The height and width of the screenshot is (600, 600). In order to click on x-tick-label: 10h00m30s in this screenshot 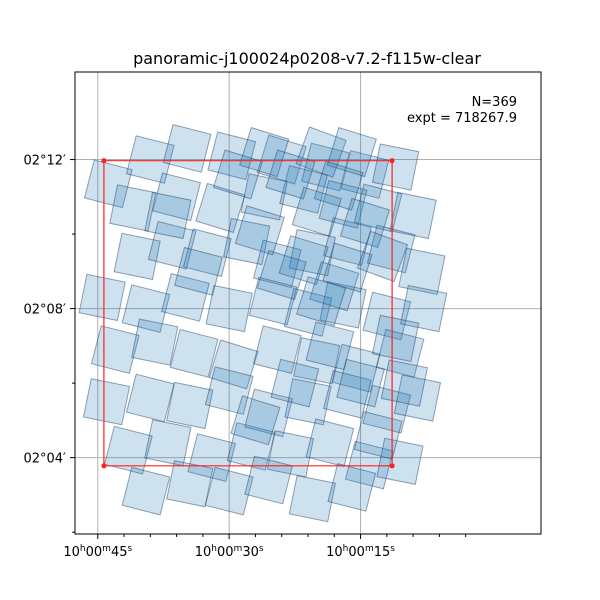, I will do `click(229, 552)`.